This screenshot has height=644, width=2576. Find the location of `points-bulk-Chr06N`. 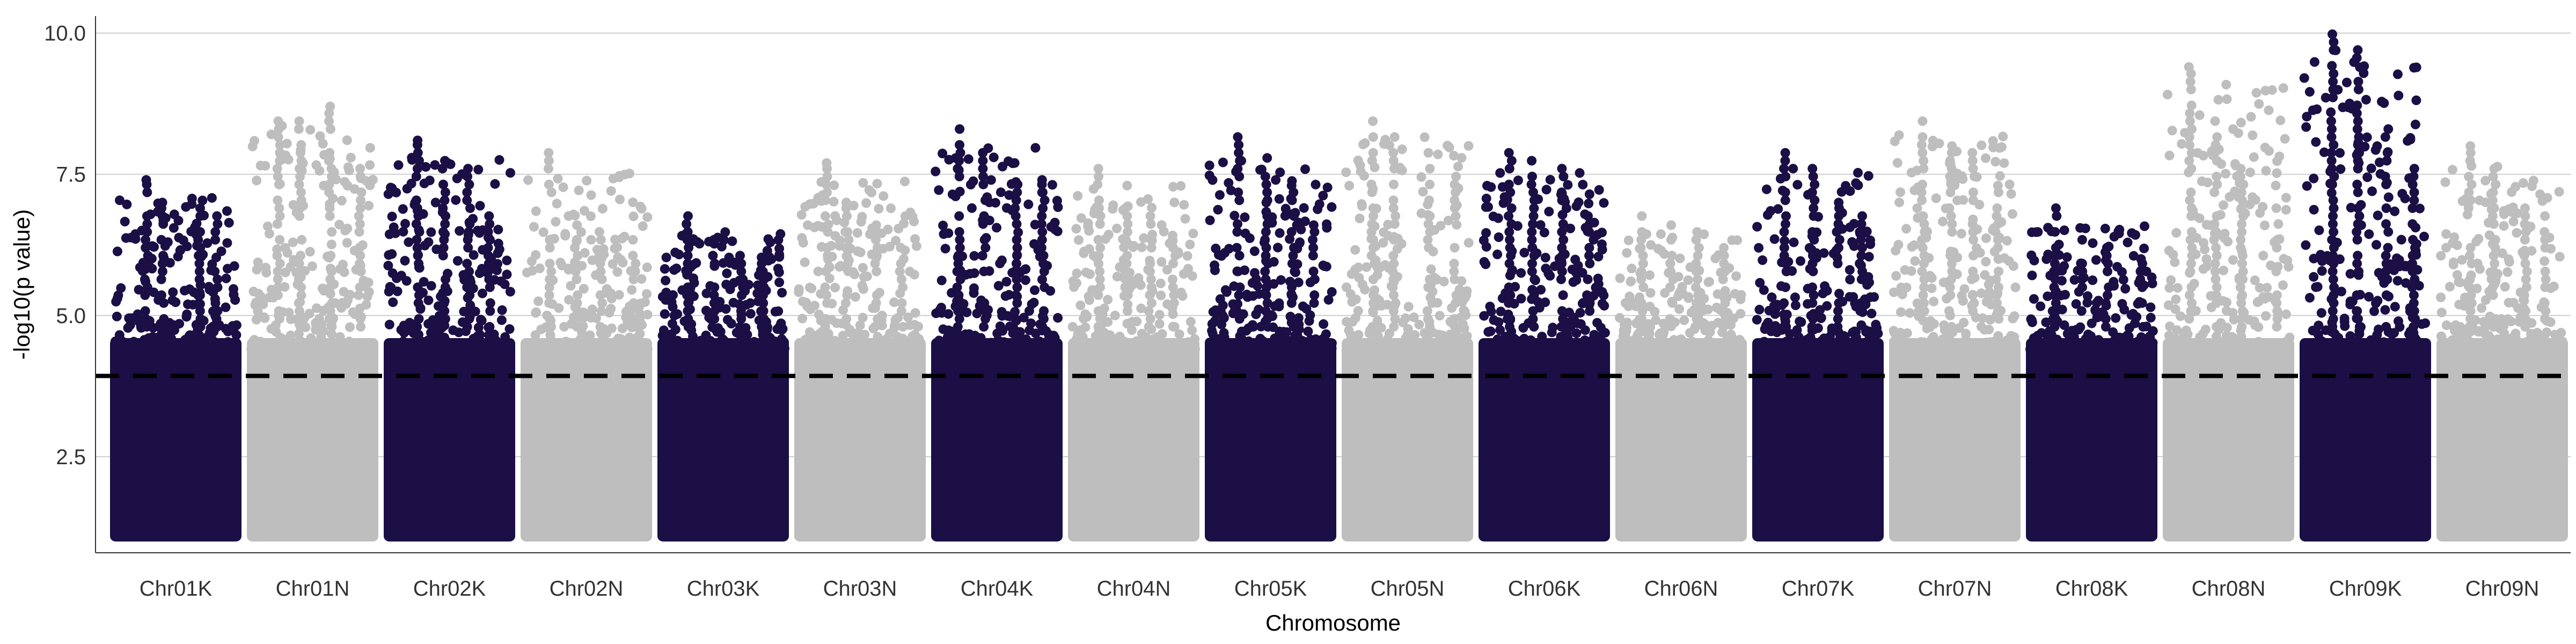

points-bulk-Chr06N is located at coordinates (1681, 439).